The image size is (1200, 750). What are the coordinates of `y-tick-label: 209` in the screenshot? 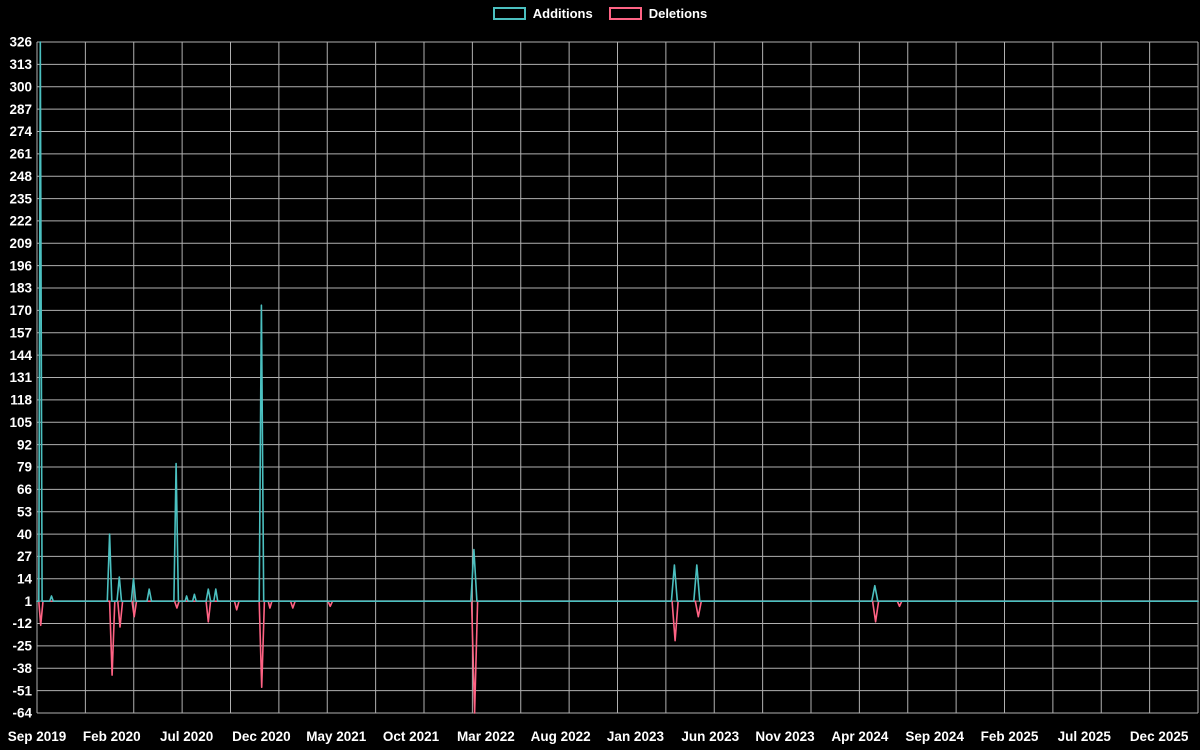 It's located at (20, 243).